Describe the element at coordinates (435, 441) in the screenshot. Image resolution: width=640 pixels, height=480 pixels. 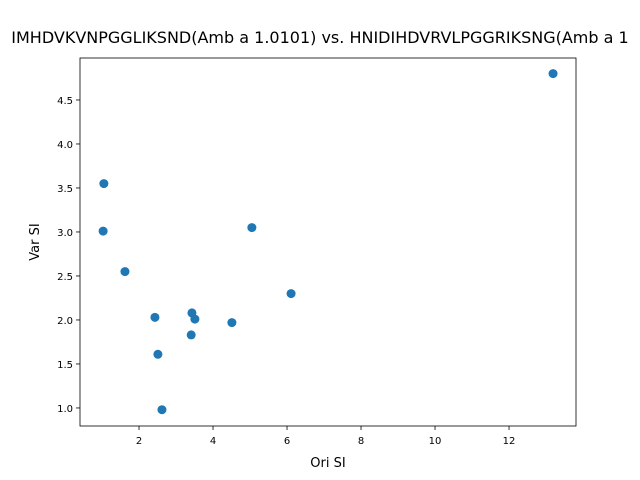
I see `x-tick-label: 10` at that location.